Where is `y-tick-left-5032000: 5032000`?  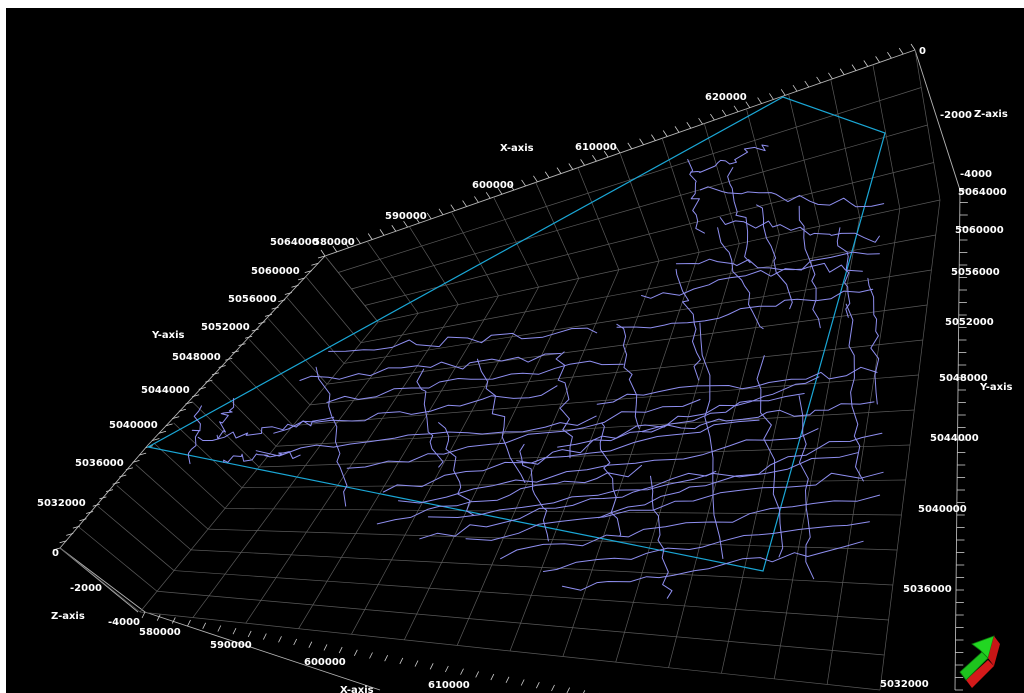 y-tick-left-5032000: 5032000 is located at coordinates (61, 503).